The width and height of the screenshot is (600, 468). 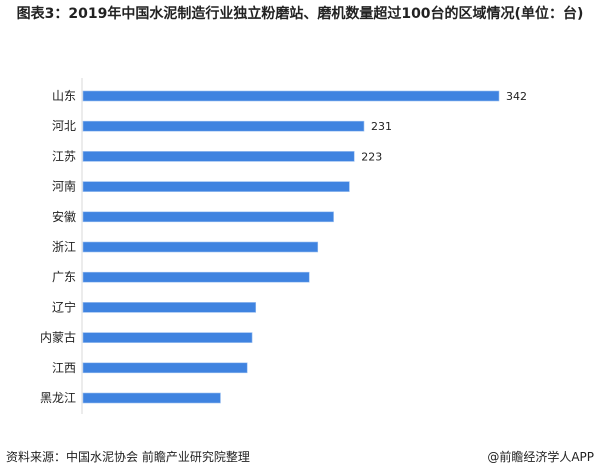 I want to click on data-label: 223, so click(x=371, y=156).